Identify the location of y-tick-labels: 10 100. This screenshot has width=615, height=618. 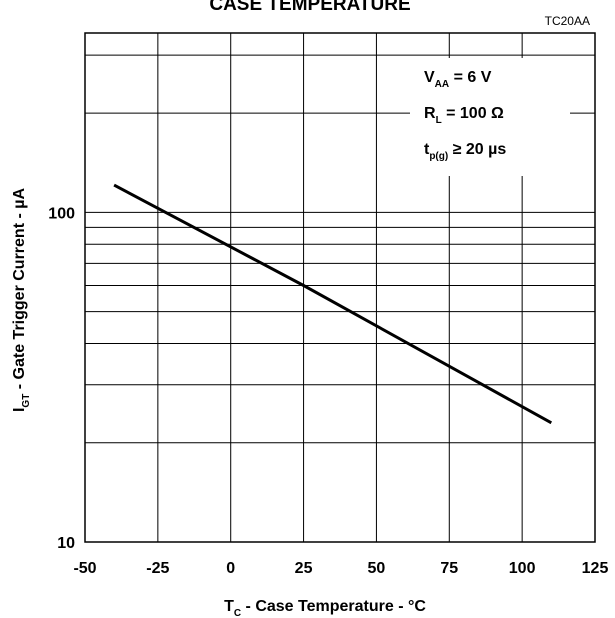
(61, 378).